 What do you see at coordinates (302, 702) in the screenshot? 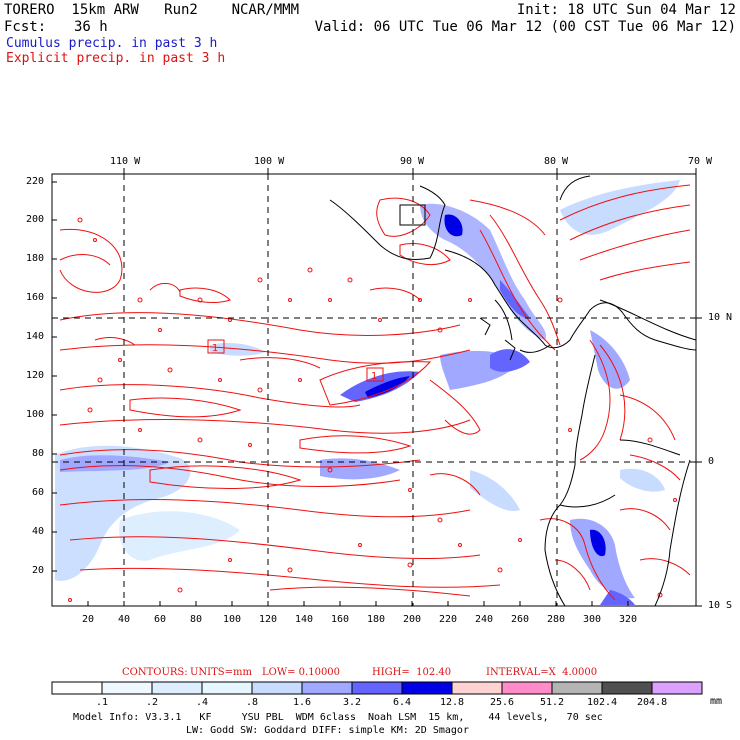
I see `colorbar-level-label: 1.6` at bounding box center [302, 702].